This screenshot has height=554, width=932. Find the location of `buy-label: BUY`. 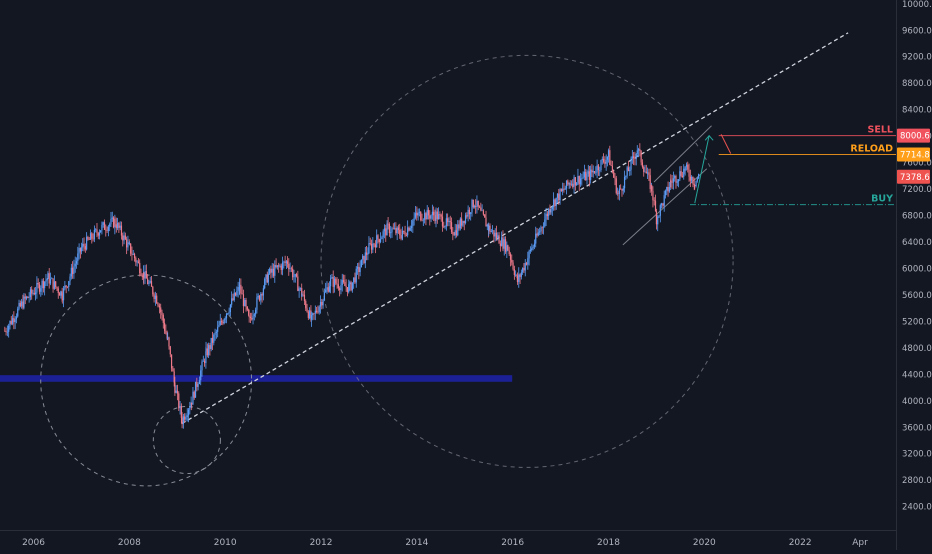

buy-label: BUY is located at coordinates (882, 199).